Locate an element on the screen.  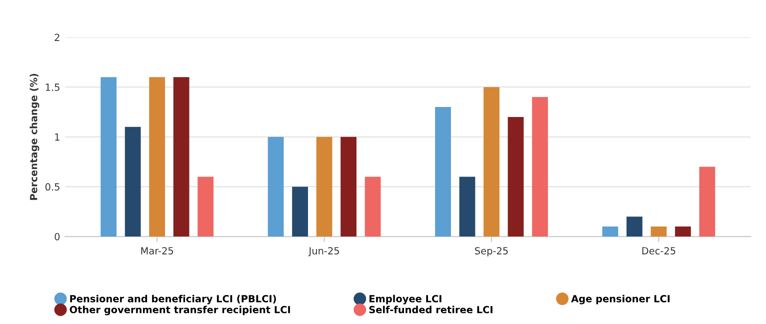
y-tick-label: 1.5 is located at coordinates (53, 87).